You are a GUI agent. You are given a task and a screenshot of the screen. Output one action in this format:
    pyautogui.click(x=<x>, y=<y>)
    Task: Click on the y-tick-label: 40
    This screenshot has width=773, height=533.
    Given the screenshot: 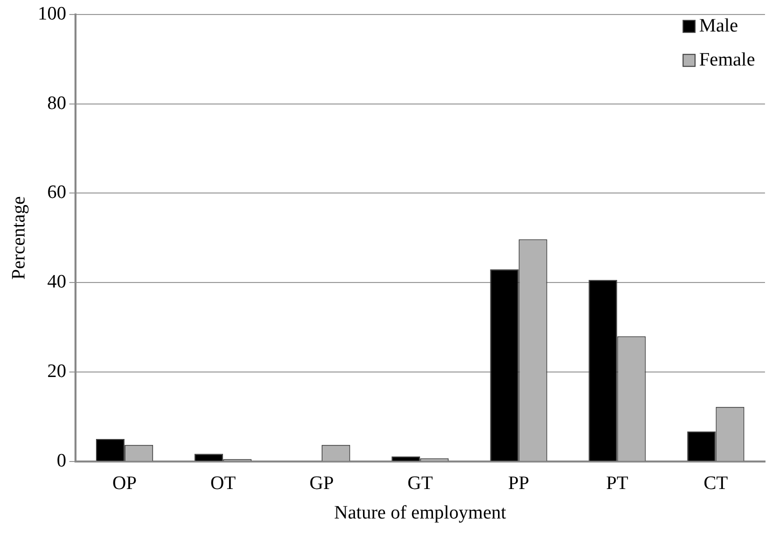 What is the action you would take?
    pyautogui.click(x=56, y=282)
    